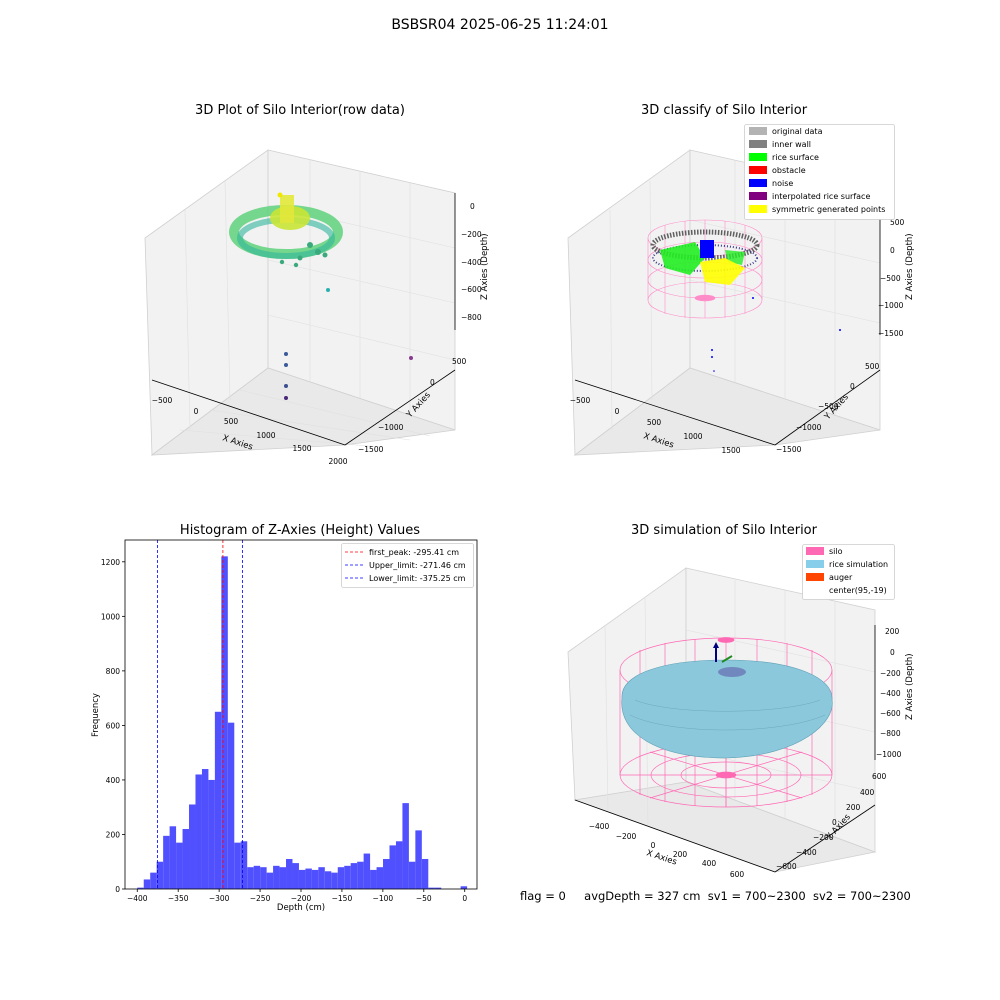  I want to click on sim-rice-surface, so click(727, 709).